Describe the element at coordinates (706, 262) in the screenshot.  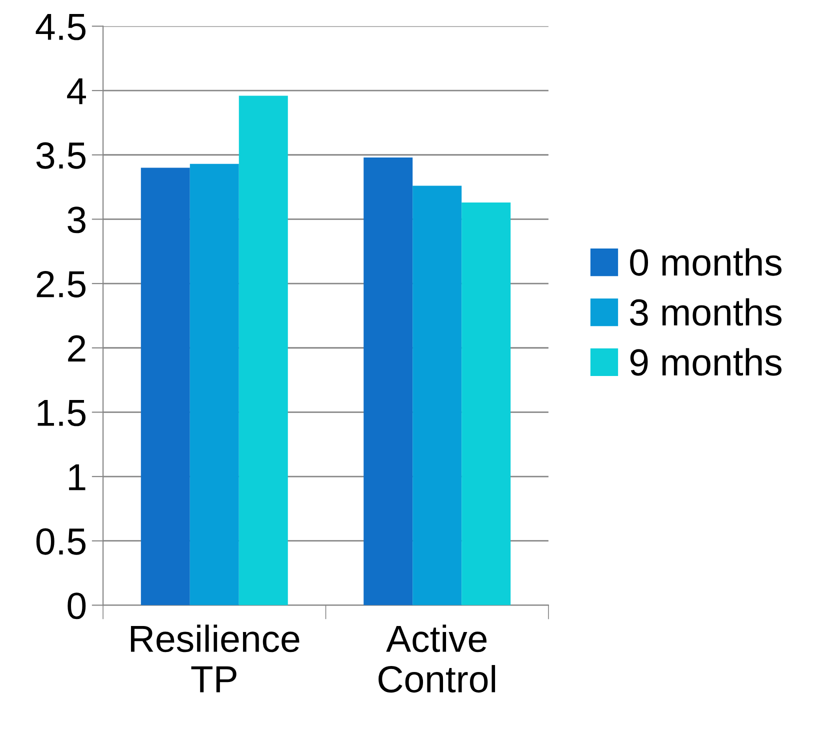
I see `legend-label: 0 months` at that location.